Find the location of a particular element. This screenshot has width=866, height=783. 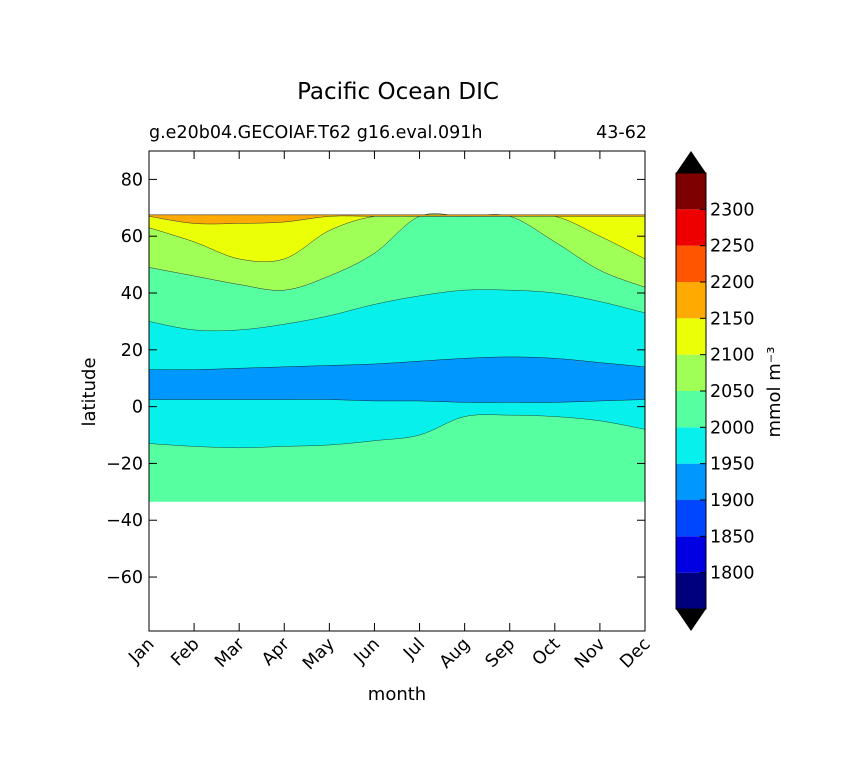

x-tick-label: May is located at coordinates (319, 654).